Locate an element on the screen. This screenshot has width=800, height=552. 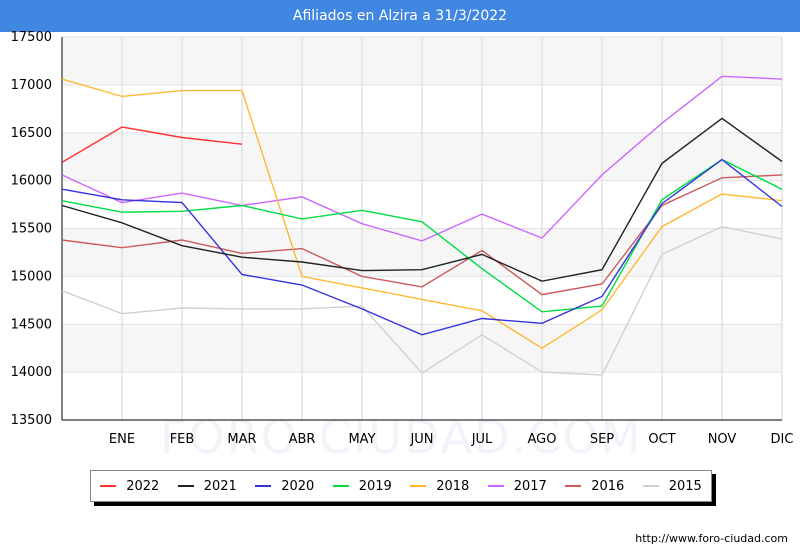
legend-label: 2016 is located at coordinates (608, 486).